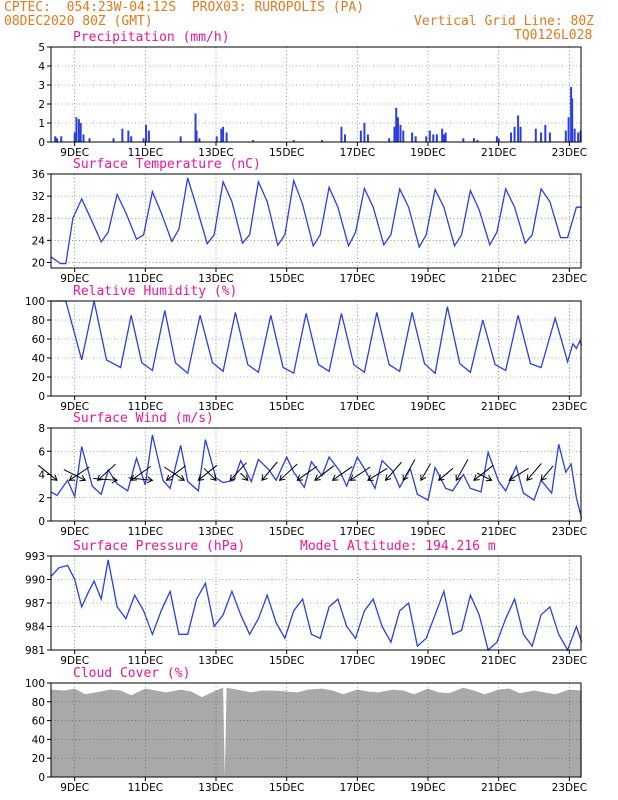  What do you see at coordinates (35, 557) in the screenshot?
I see `y-tick-label: 993` at bounding box center [35, 557].